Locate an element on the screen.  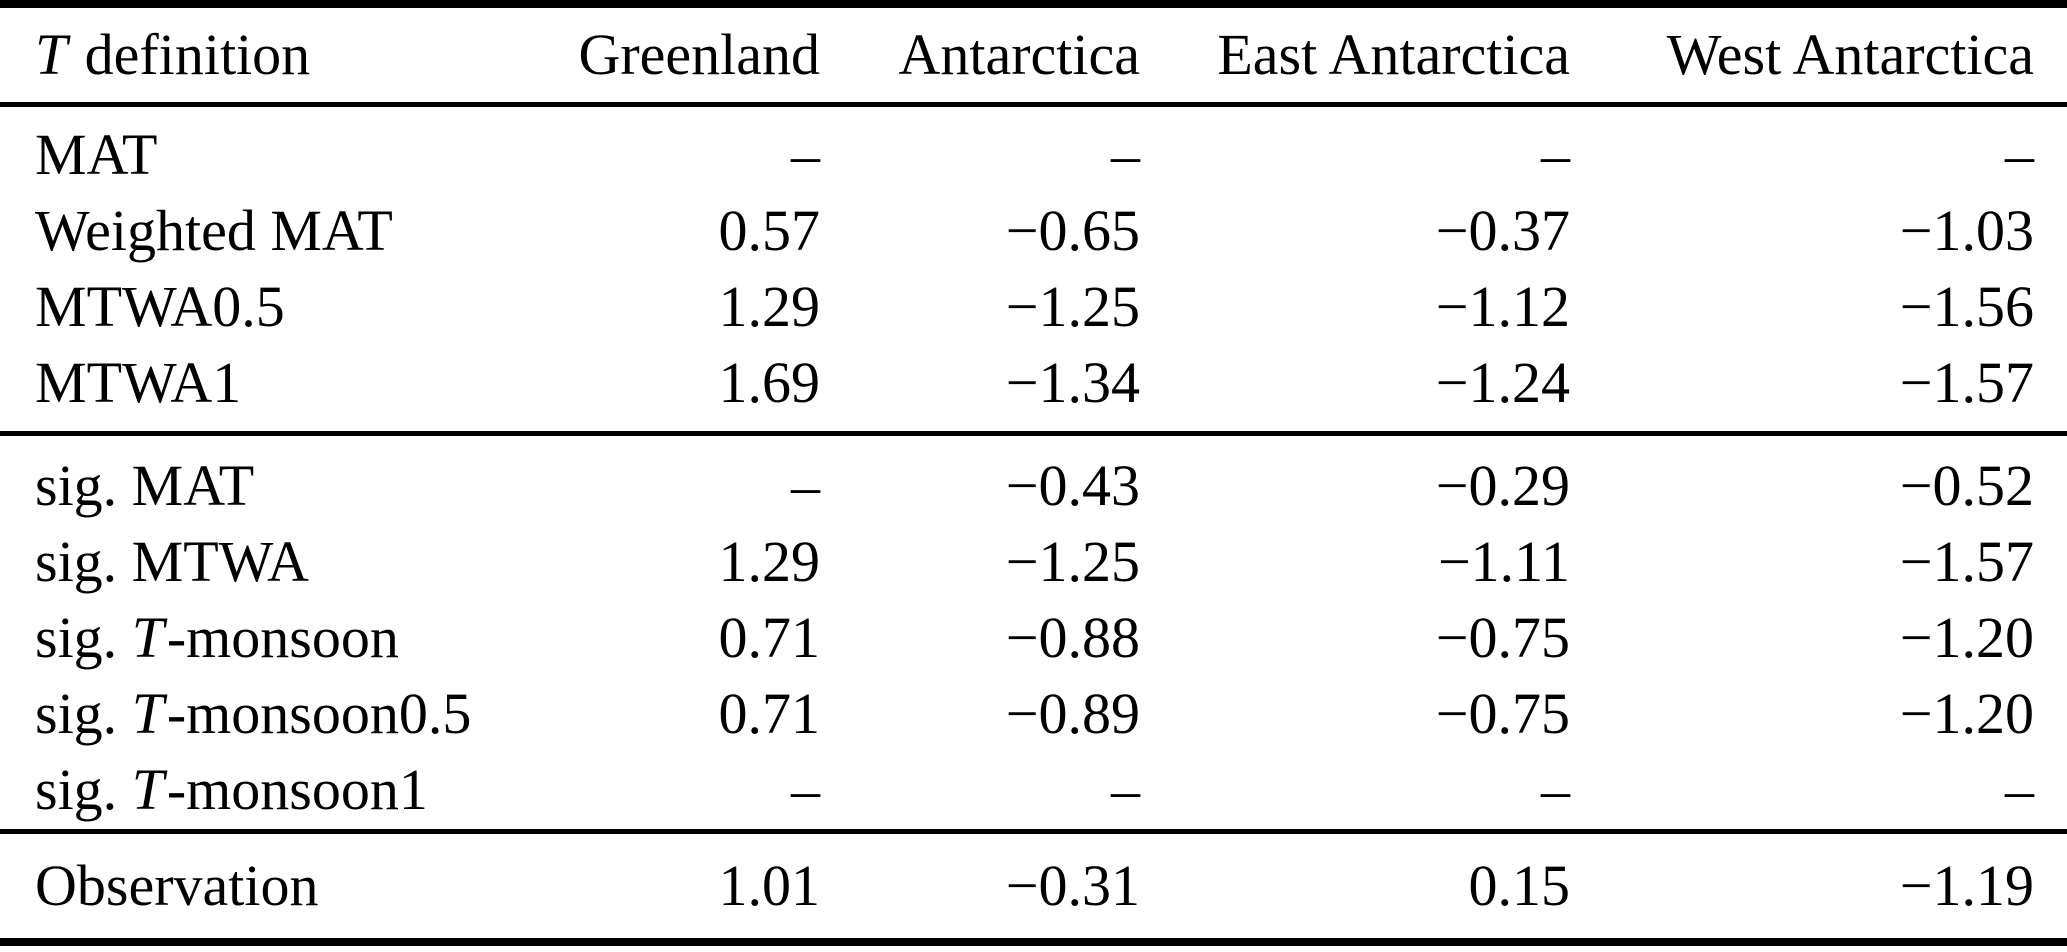
value-cell: −0.52 is located at coordinates (1966, 485).